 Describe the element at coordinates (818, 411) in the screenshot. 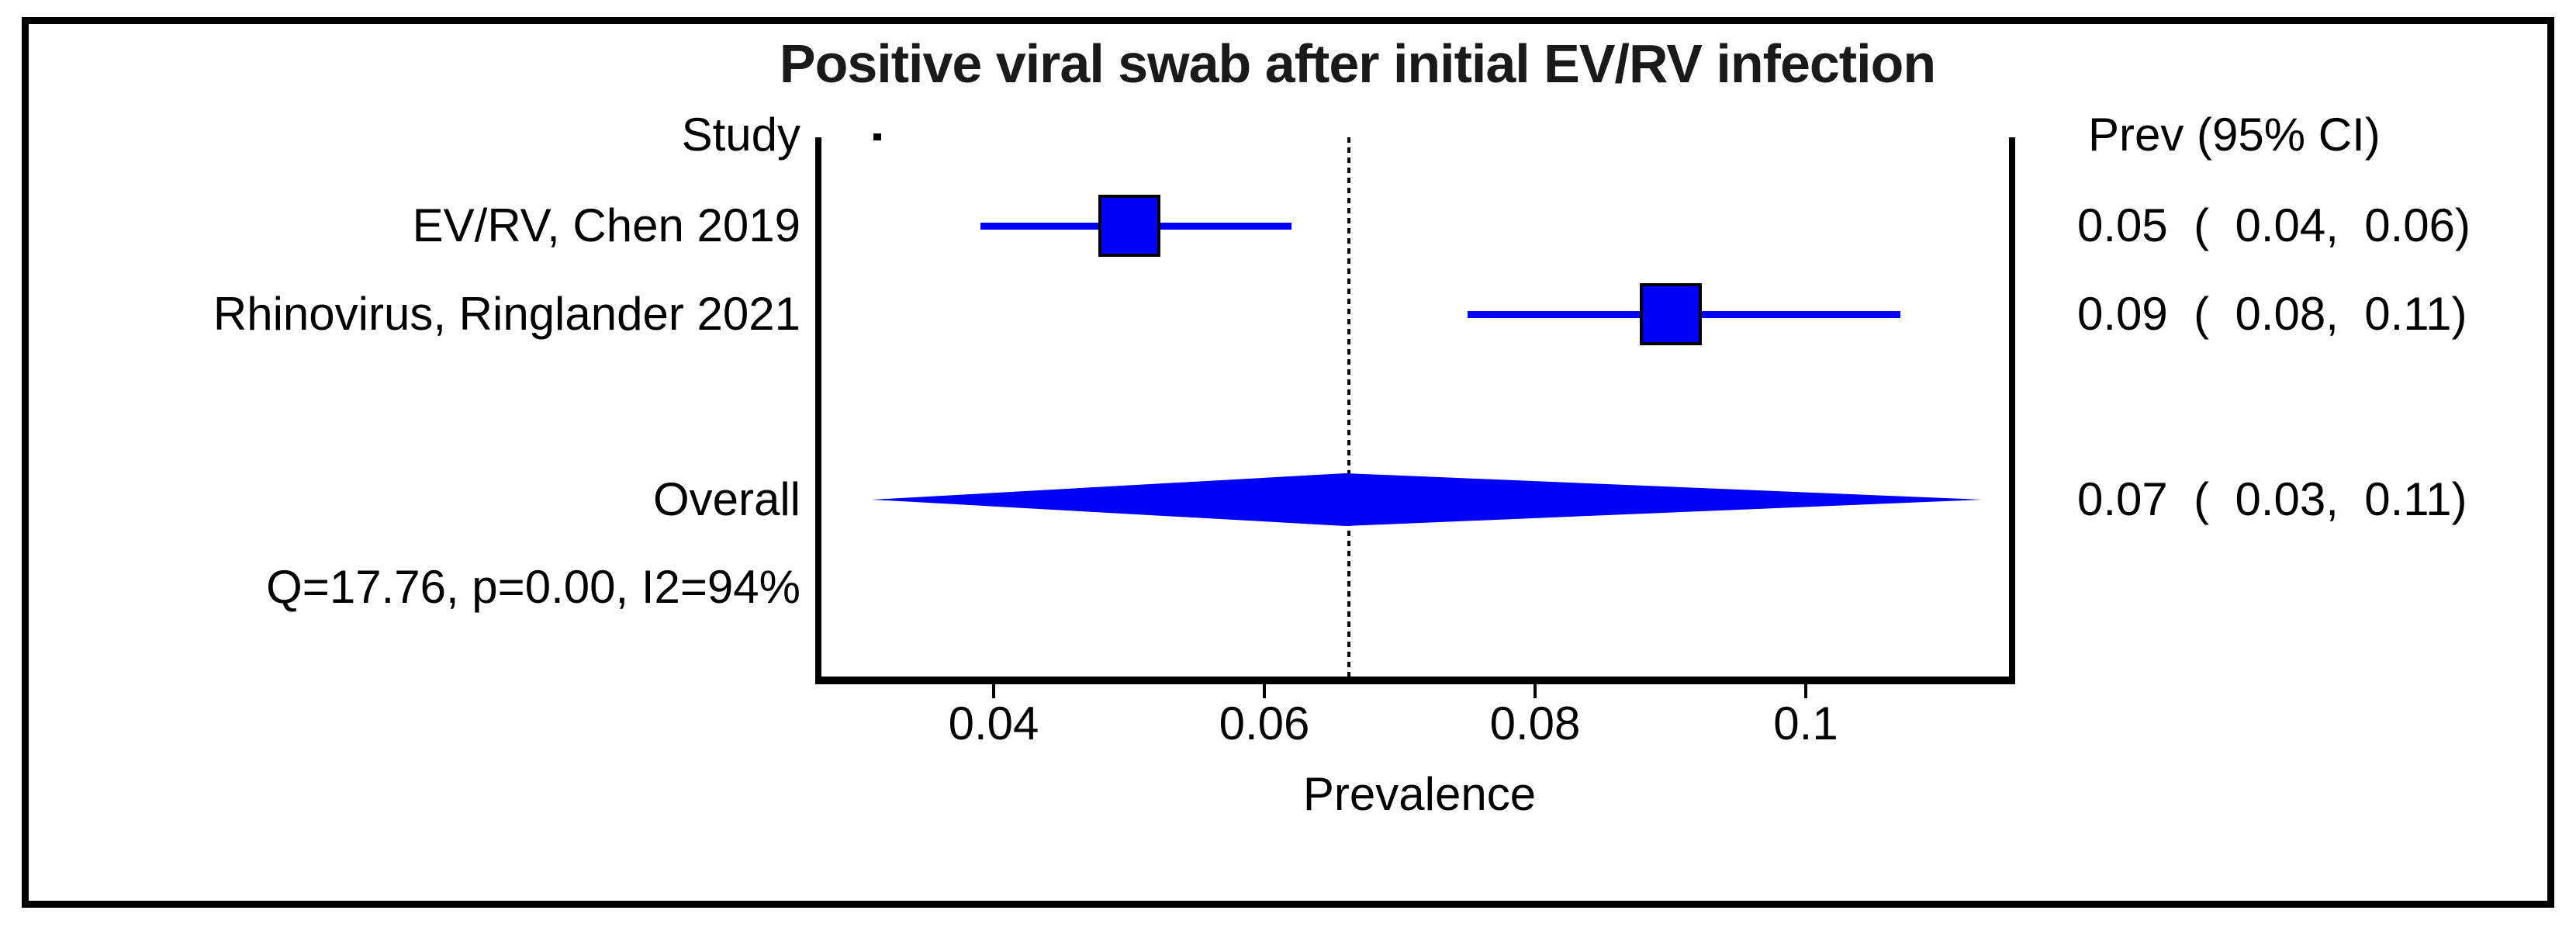

I see `y-axis-line-left` at that location.